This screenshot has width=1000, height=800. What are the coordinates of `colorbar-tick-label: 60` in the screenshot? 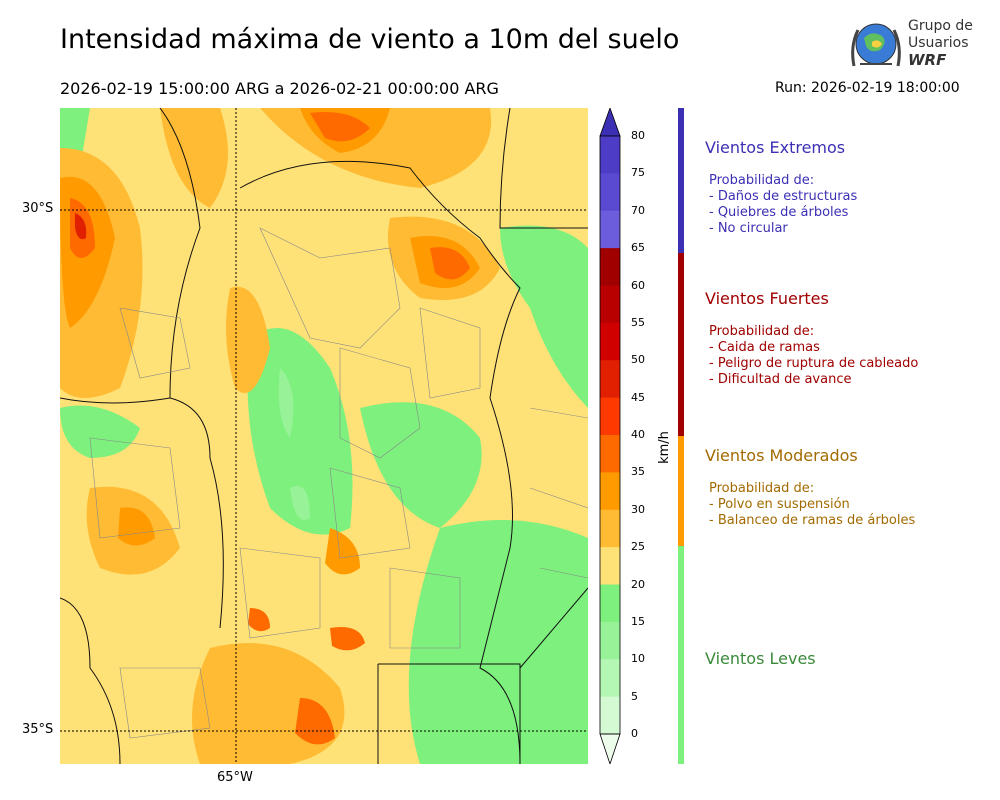 It's located at (638, 285).